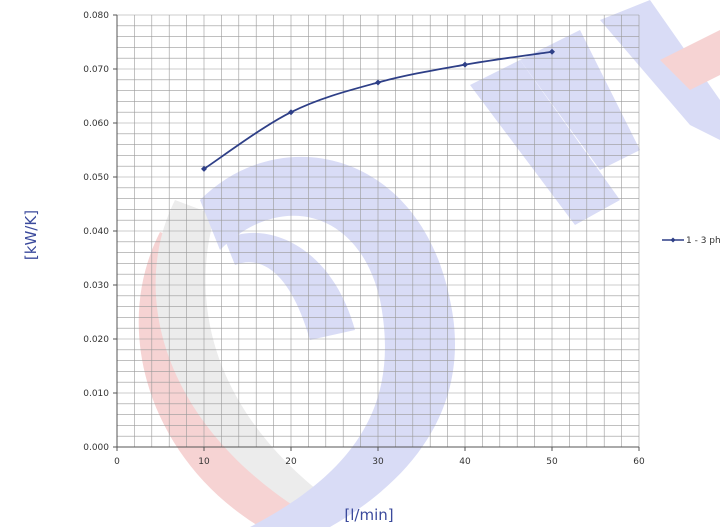 This screenshot has width=720, height=527. What do you see at coordinates (204, 462) in the screenshot?
I see `x-tick-label: 10` at bounding box center [204, 462].